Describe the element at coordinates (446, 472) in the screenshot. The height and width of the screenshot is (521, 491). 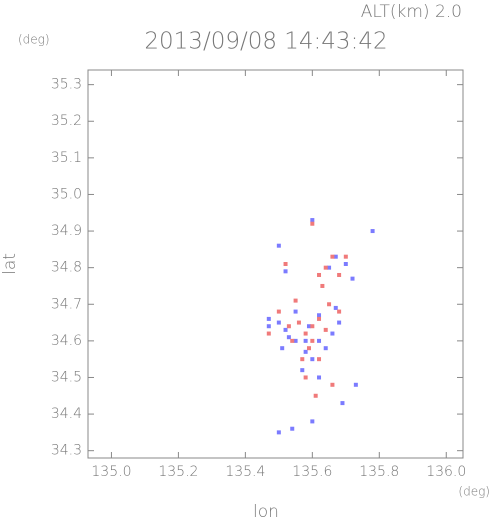
I see `x-tick-label: 136.0` at that location.